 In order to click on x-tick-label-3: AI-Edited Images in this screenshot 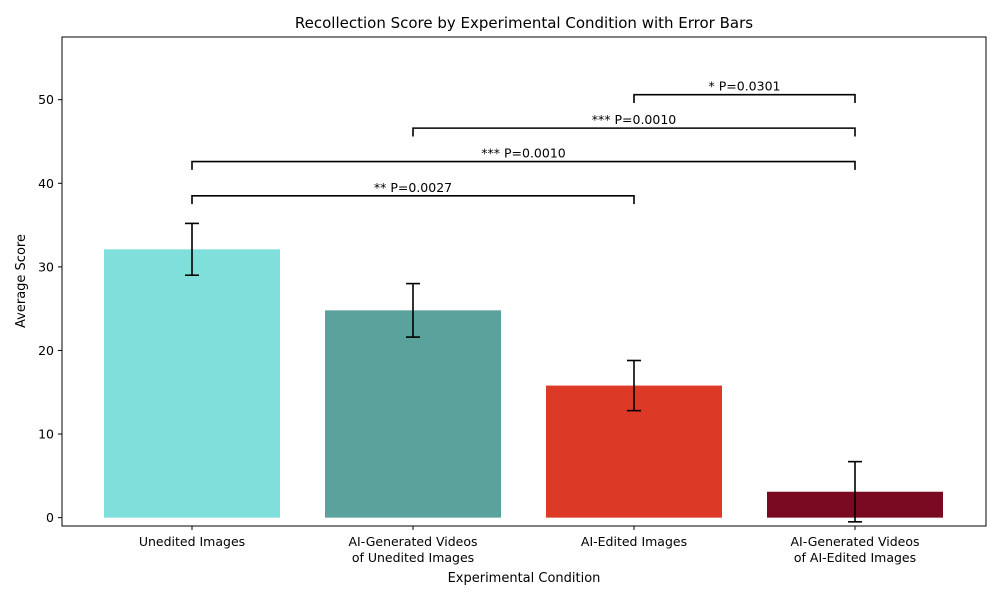, I will do `click(634, 541)`.